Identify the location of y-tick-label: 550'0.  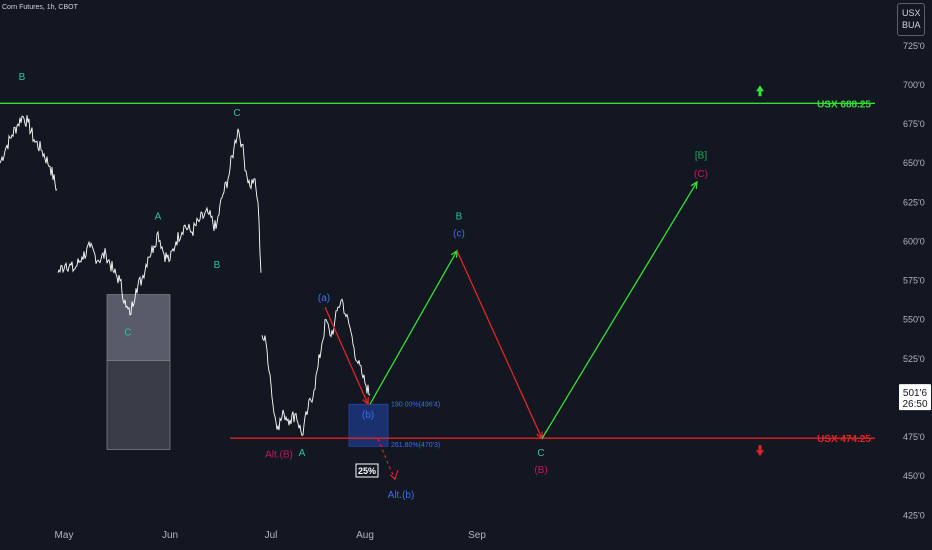
(914, 320).